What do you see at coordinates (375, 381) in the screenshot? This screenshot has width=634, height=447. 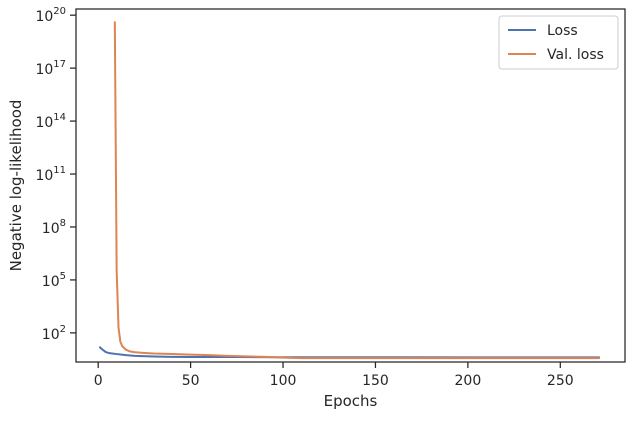 I see `x-tick-label: 150` at bounding box center [375, 381].